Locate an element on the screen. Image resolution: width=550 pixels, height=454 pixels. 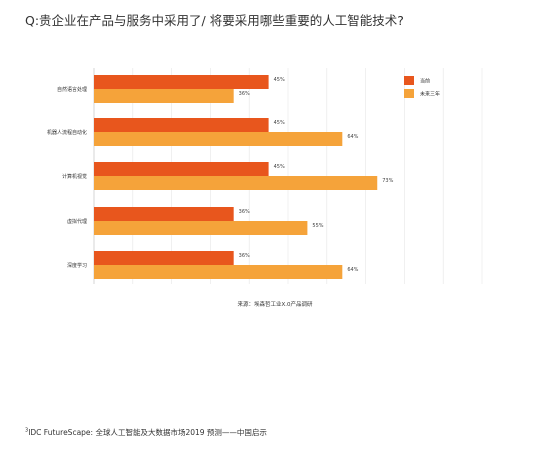
data-label: 73% is located at coordinates (387, 181).